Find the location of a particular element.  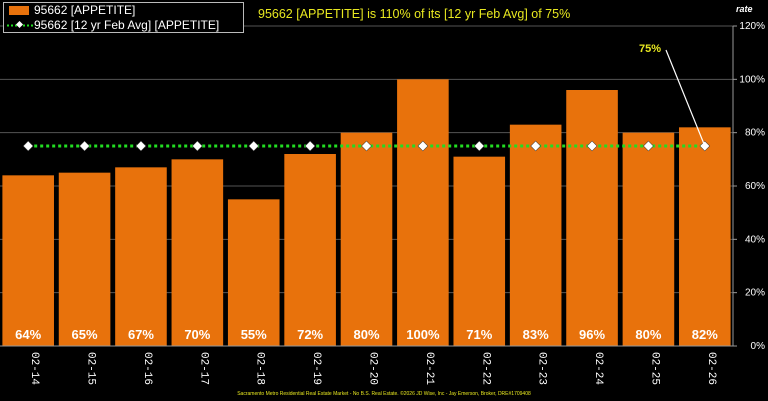

x-tick-label: 02-15 is located at coordinates (91, 368).